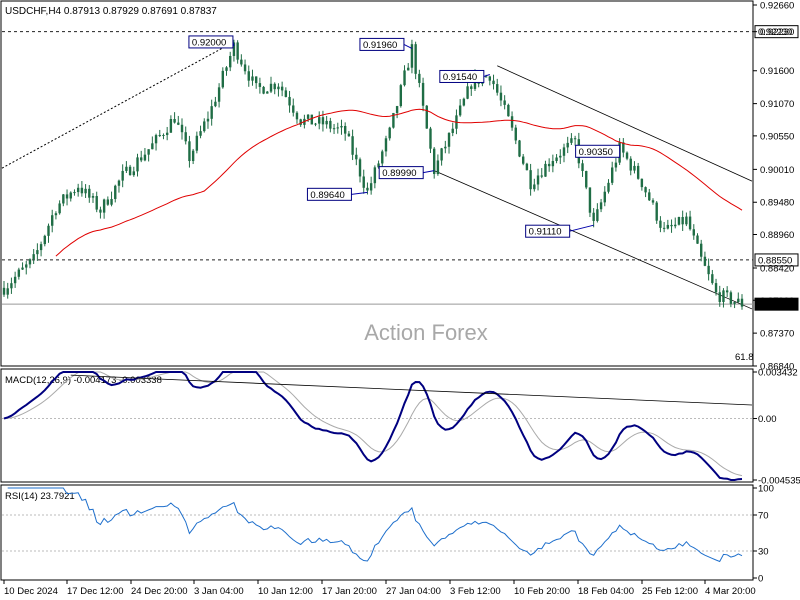 The width and height of the screenshot is (800, 600). I want to click on rsi-tick-label: 30, so click(763, 552).